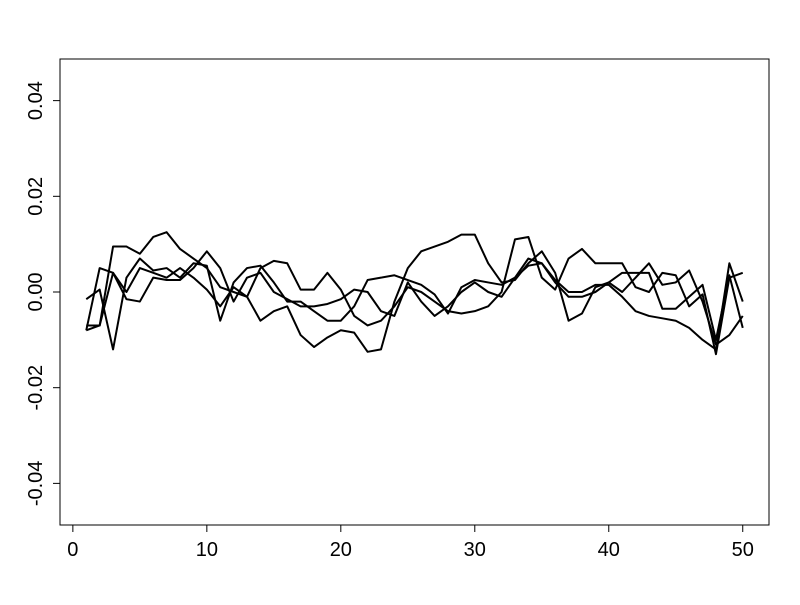 Image resolution: width=800 pixels, height=605 pixels. Describe the element at coordinates (36, 388) in the screenshot. I see `y-tick-label: -0.02` at that location.